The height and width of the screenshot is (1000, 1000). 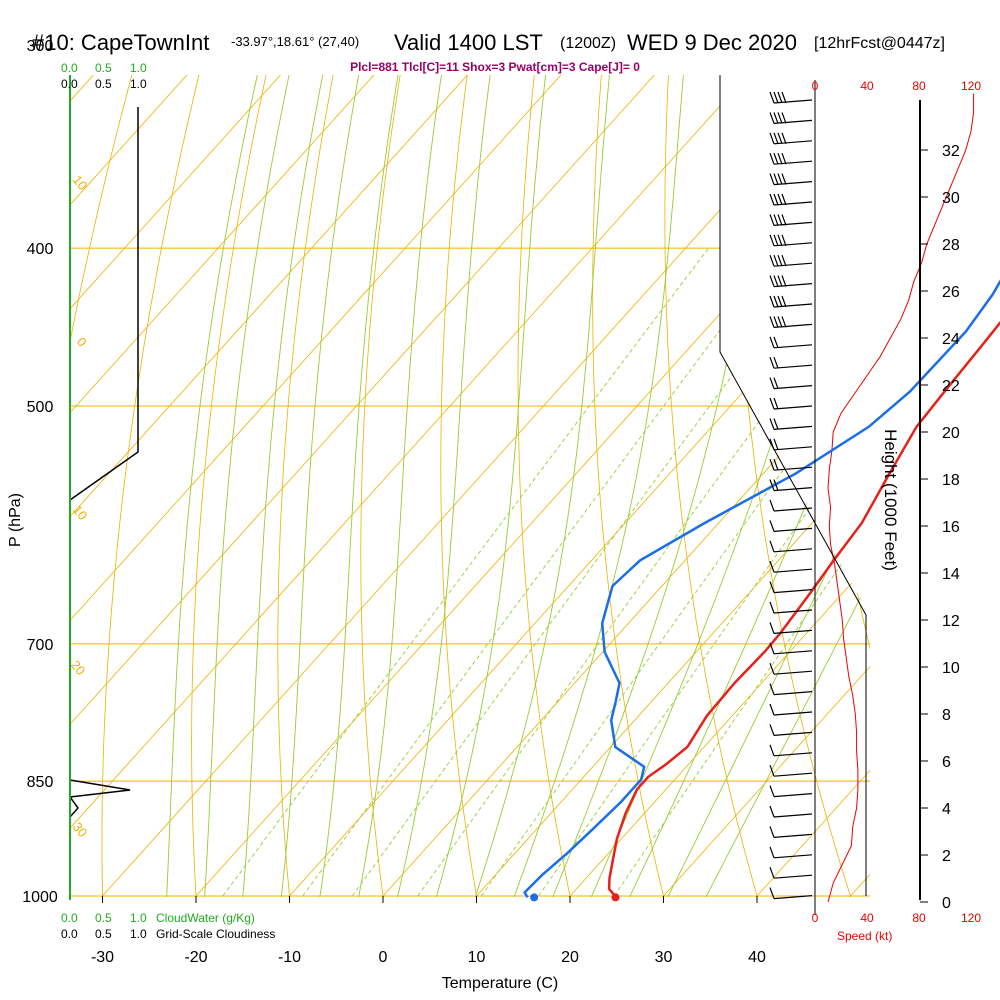 What do you see at coordinates (427, 910) in the screenshot?
I see `mixing-ratio-label: 5` at bounding box center [427, 910].